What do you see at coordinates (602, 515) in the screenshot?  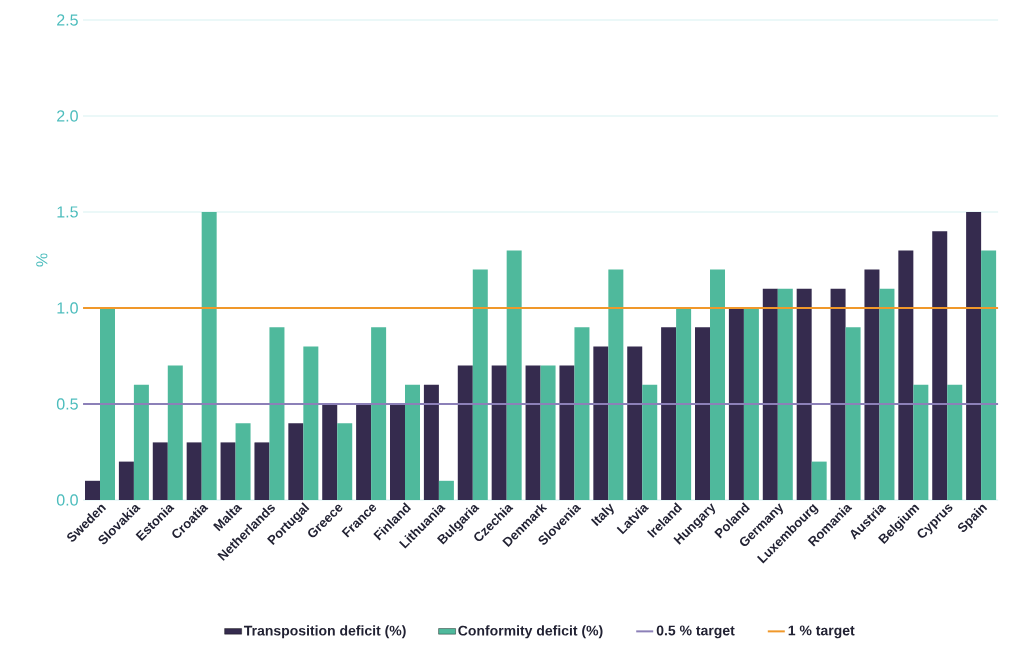 I see `x-tick-label: Italy` at bounding box center [602, 515].